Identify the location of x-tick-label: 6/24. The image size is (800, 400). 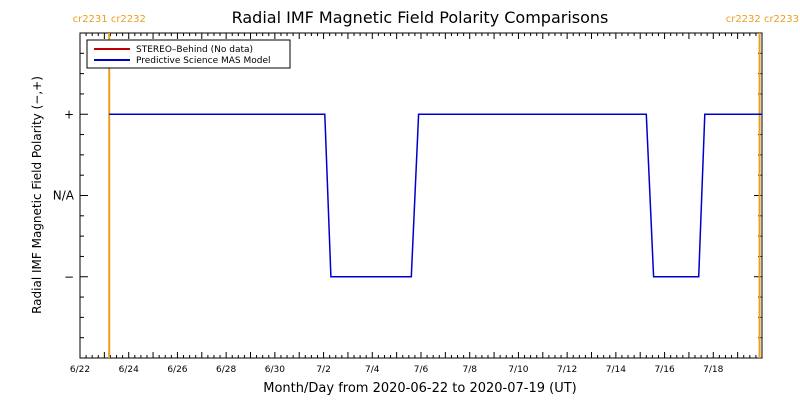
(129, 370).